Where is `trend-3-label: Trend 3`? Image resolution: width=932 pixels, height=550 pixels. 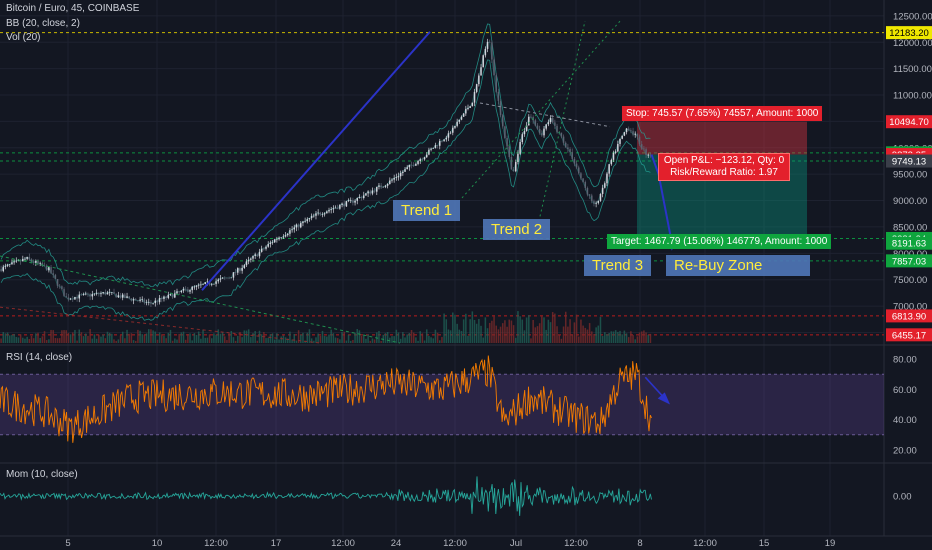 trend-3-label: Trend 3 is located at coordinates (618, 265).